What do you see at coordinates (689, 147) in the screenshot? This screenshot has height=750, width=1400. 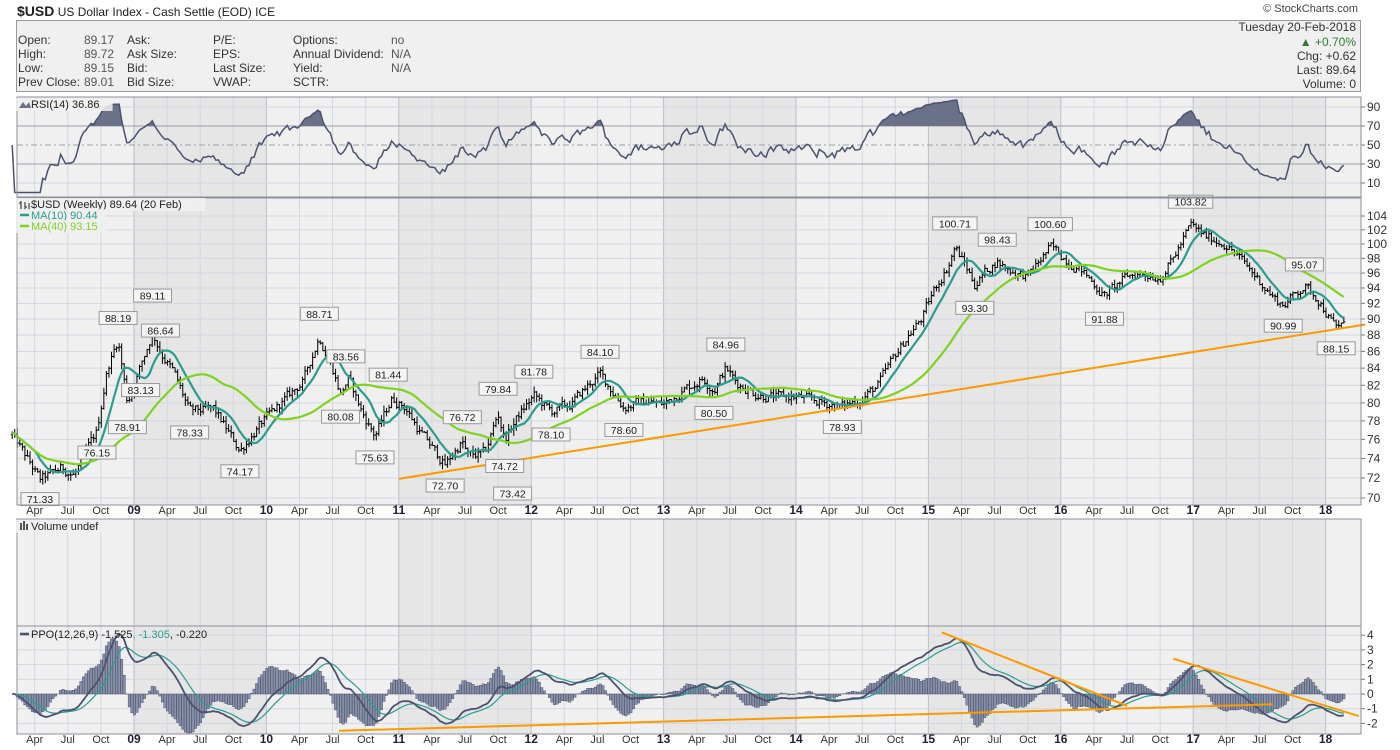 I see `panel-border-rsi` at bounding box center [689, 147].